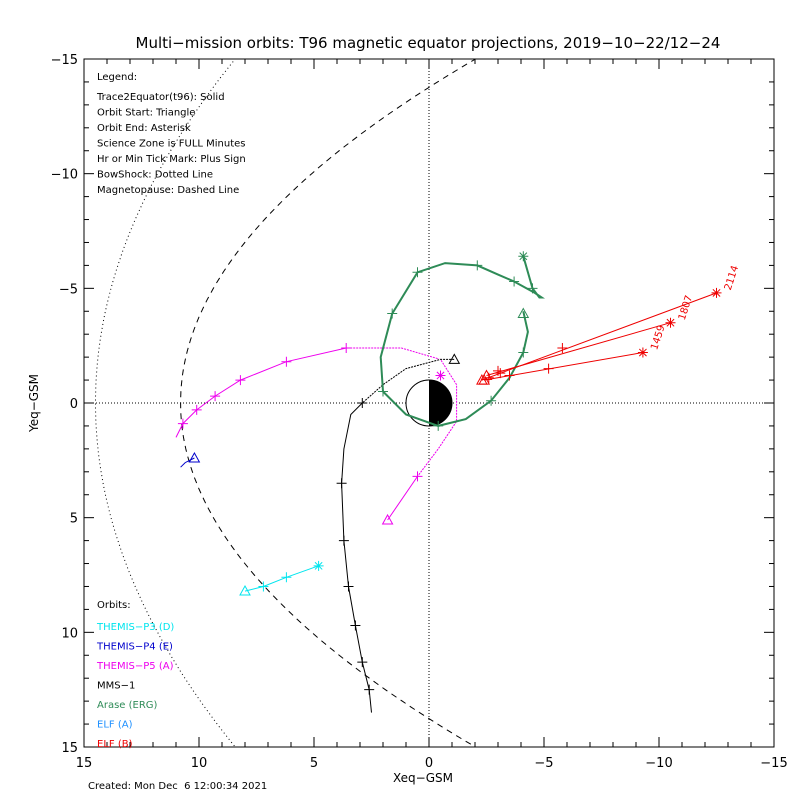 This screenshot has height=800, width=800. Describe the element at coordinates (116, 686) in the screenshot. I see `orbit-legend-item: MMS−1` at that location.